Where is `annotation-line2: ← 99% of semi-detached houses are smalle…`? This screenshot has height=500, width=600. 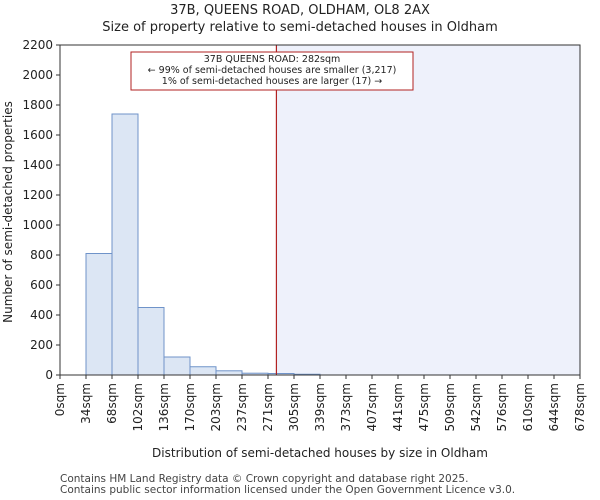 annotation-line2: ← 99% of semi-detached houses are smalle… is located at coordinates (272, 70).